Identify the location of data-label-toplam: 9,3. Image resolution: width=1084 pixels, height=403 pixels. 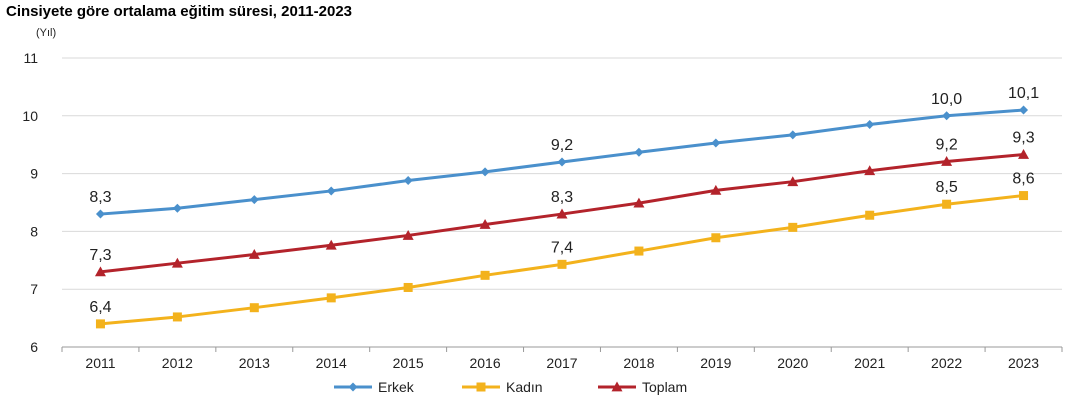
(1023, 138).